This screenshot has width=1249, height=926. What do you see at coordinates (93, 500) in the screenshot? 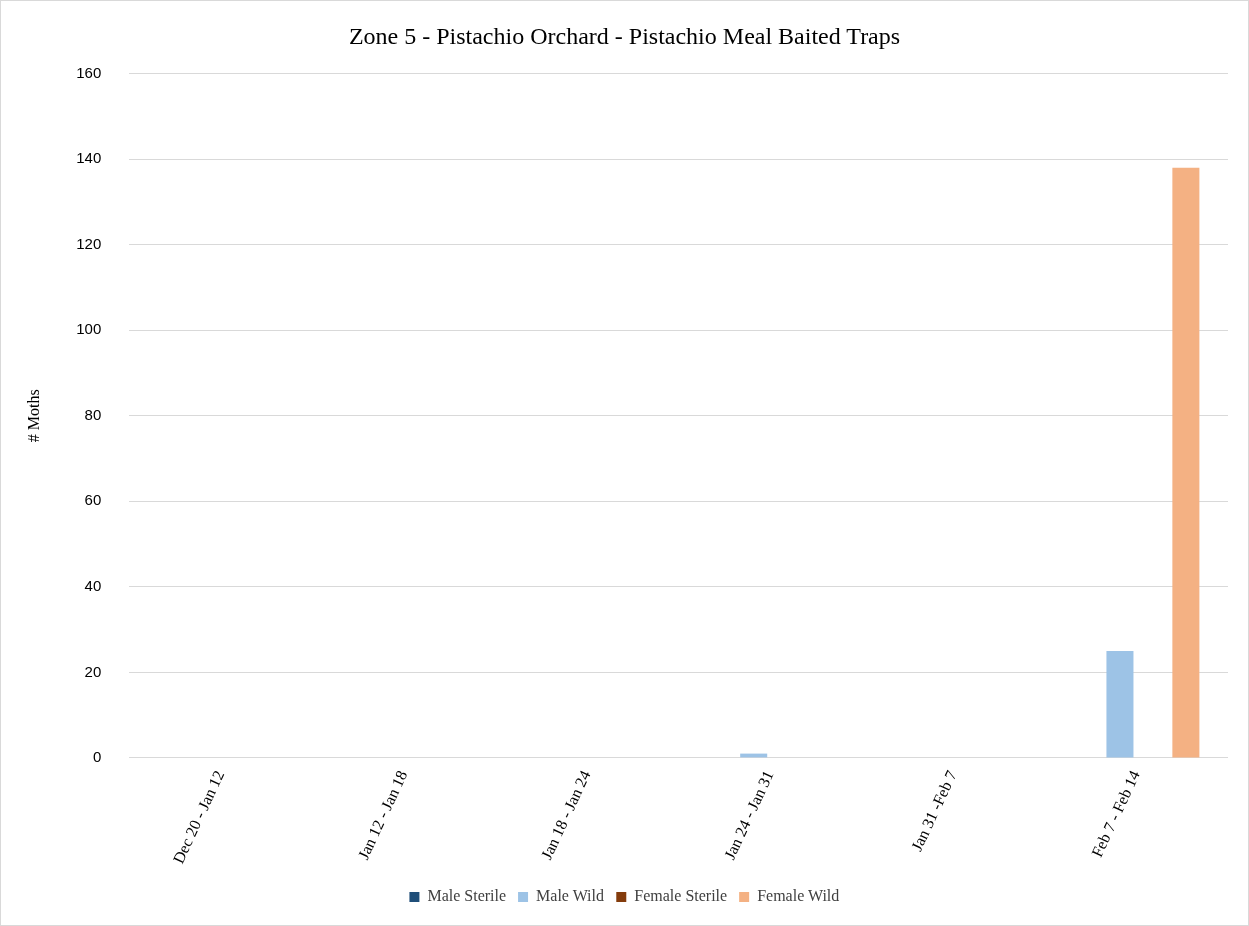
I see `y-tick-label: 60` at bounding box center [93, 500].